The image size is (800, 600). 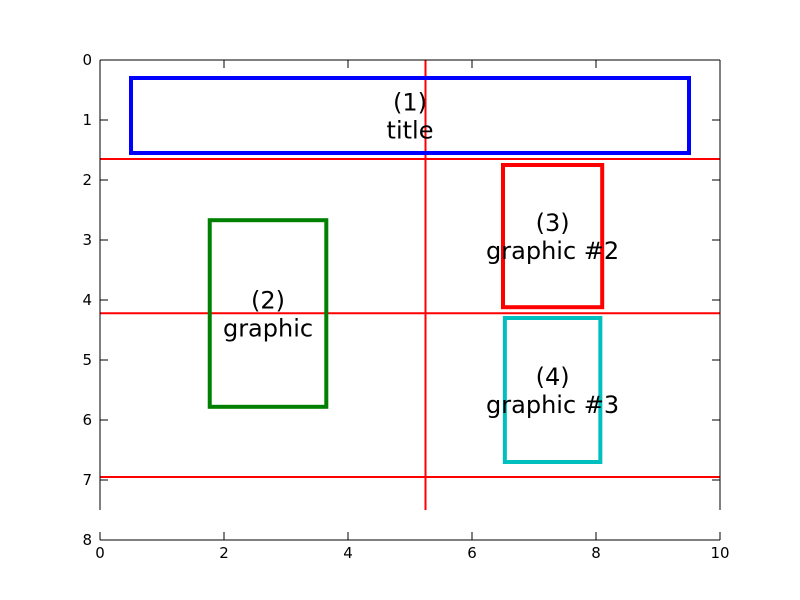 I want to click on graphic-2-box-label: graphic #2, so click(x=552, y=251).